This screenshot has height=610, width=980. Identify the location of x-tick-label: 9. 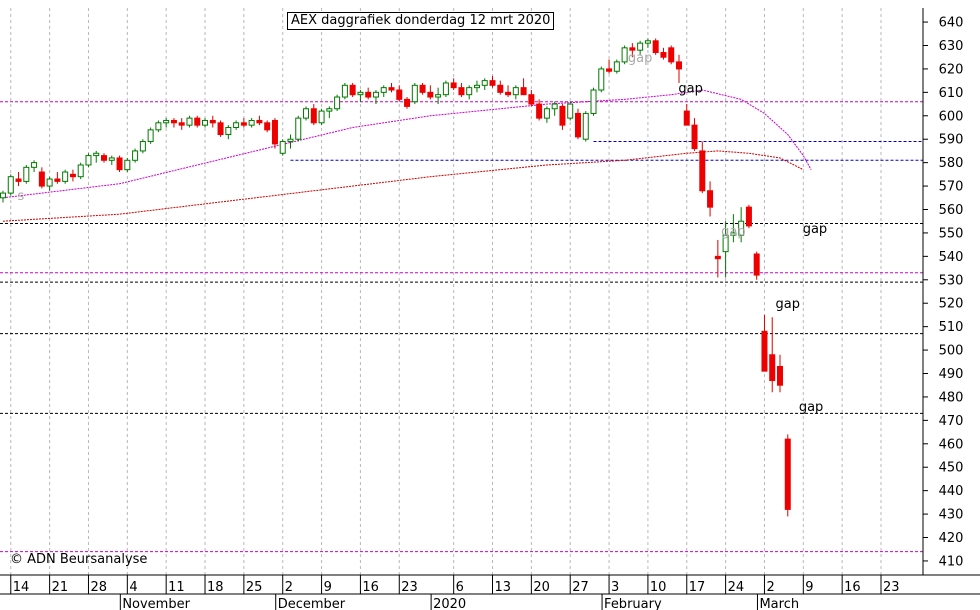
(328, 587).